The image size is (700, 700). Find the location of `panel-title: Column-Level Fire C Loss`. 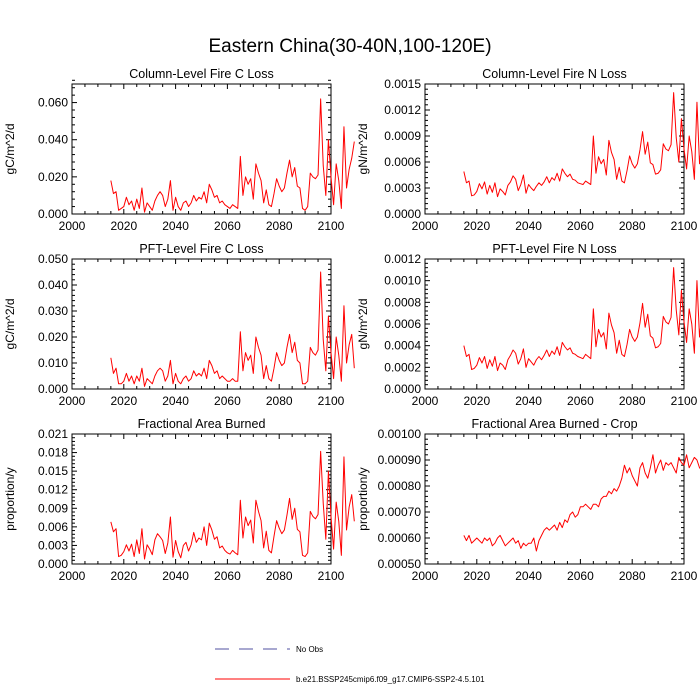

panel-title: Column-Level Fire C Loss is located at coordinates (201, 74).